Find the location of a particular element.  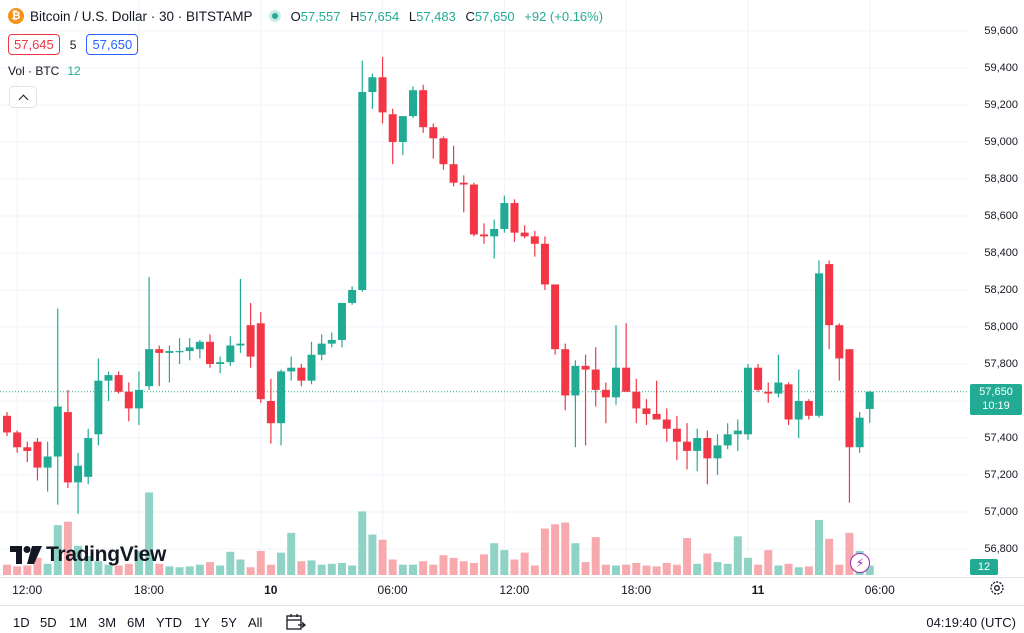

price-axis-label: 58,400 is located at coordinates (1001, 253).